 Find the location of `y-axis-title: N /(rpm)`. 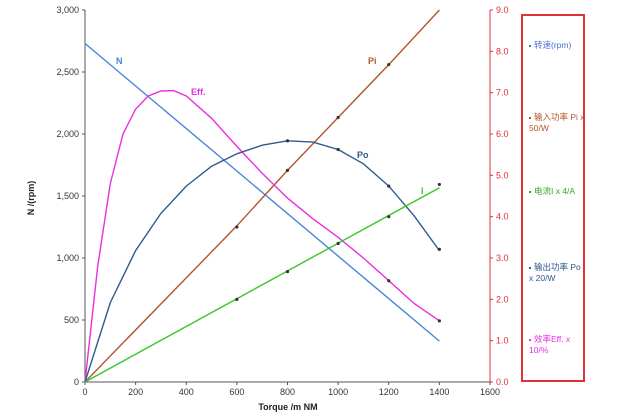

y-axis-title: N /(rpm) is located at coordinates (31, 198).